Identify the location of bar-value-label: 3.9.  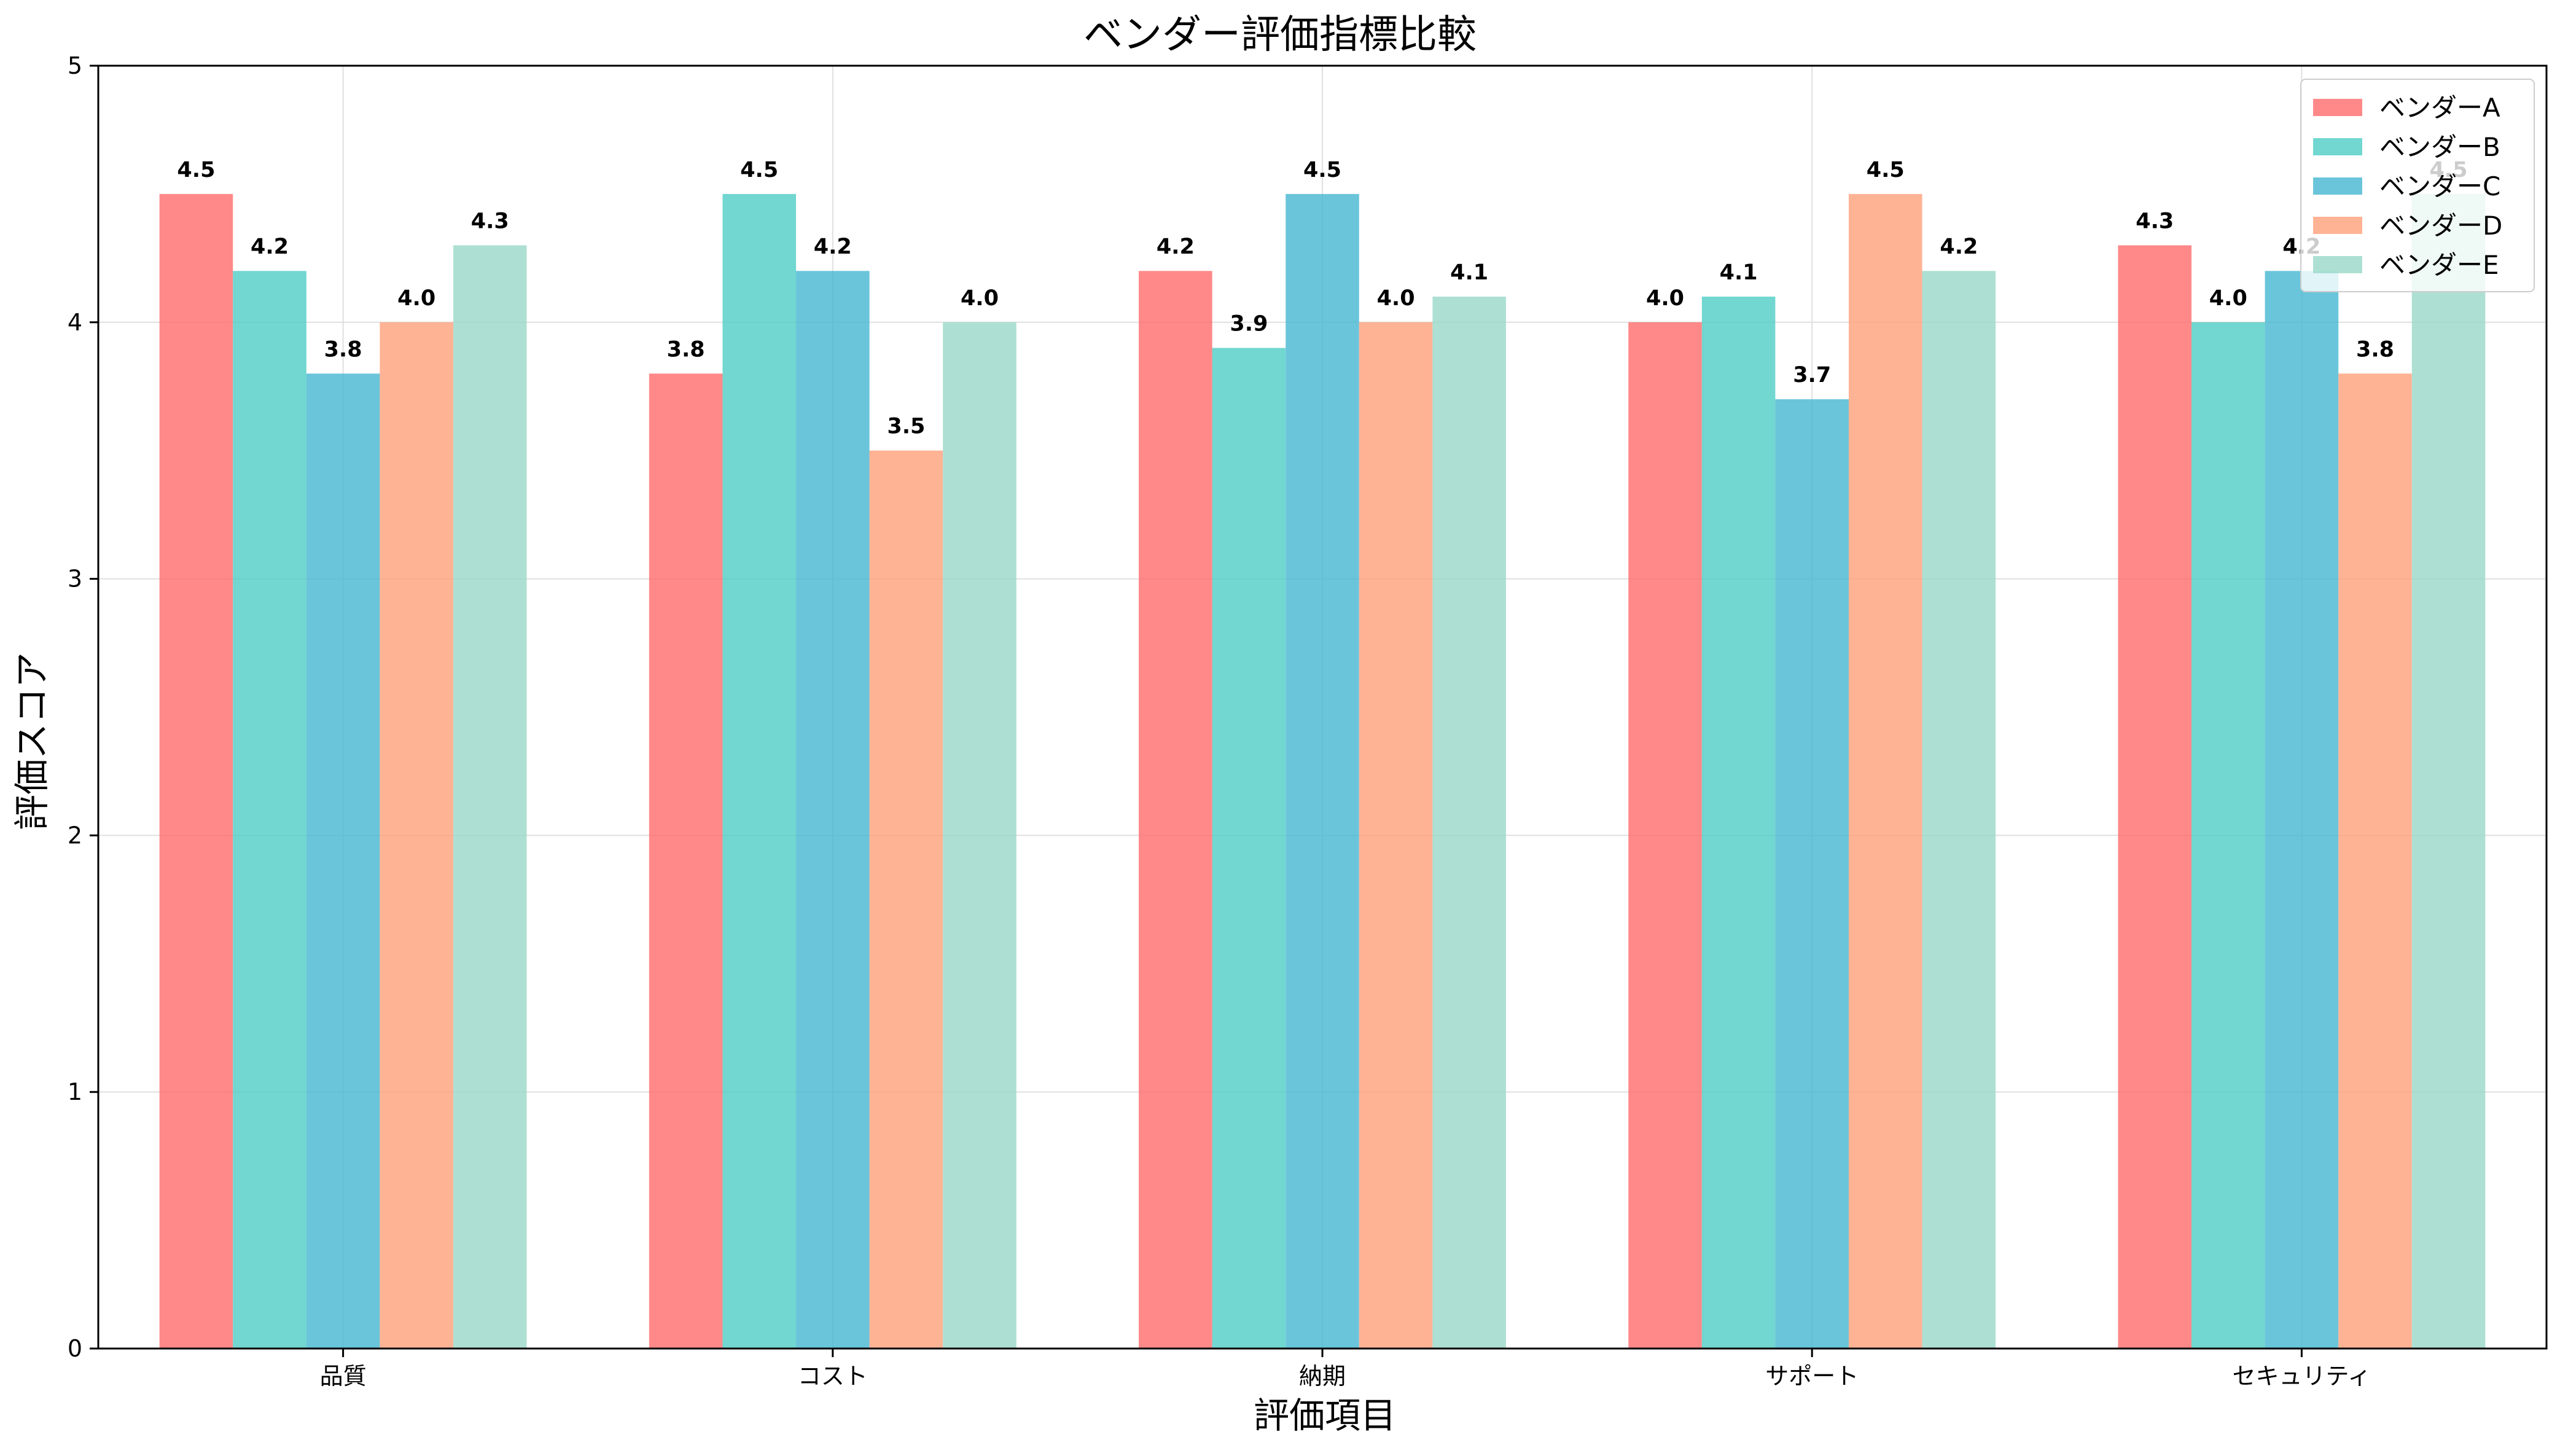
(1249, 324).